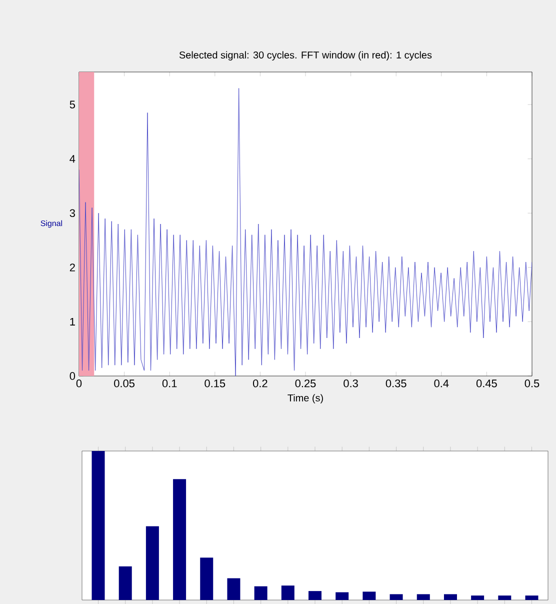  Describe the element at coordinates (305, 399) in the screenshot. I see `x-axis-title: Time (s)` at that location.